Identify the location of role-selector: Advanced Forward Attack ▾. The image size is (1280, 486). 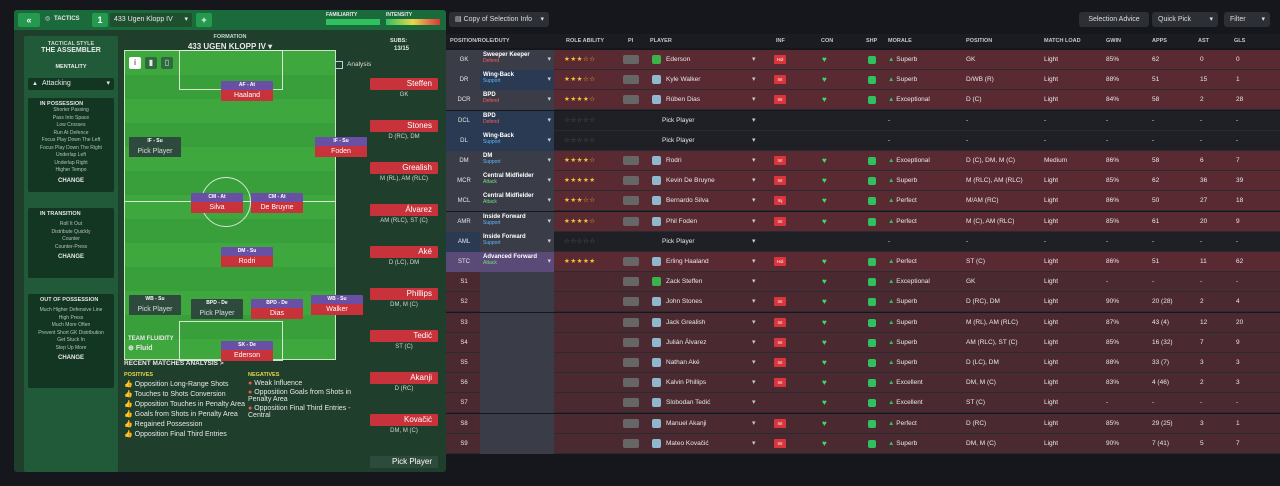
(517, 262).